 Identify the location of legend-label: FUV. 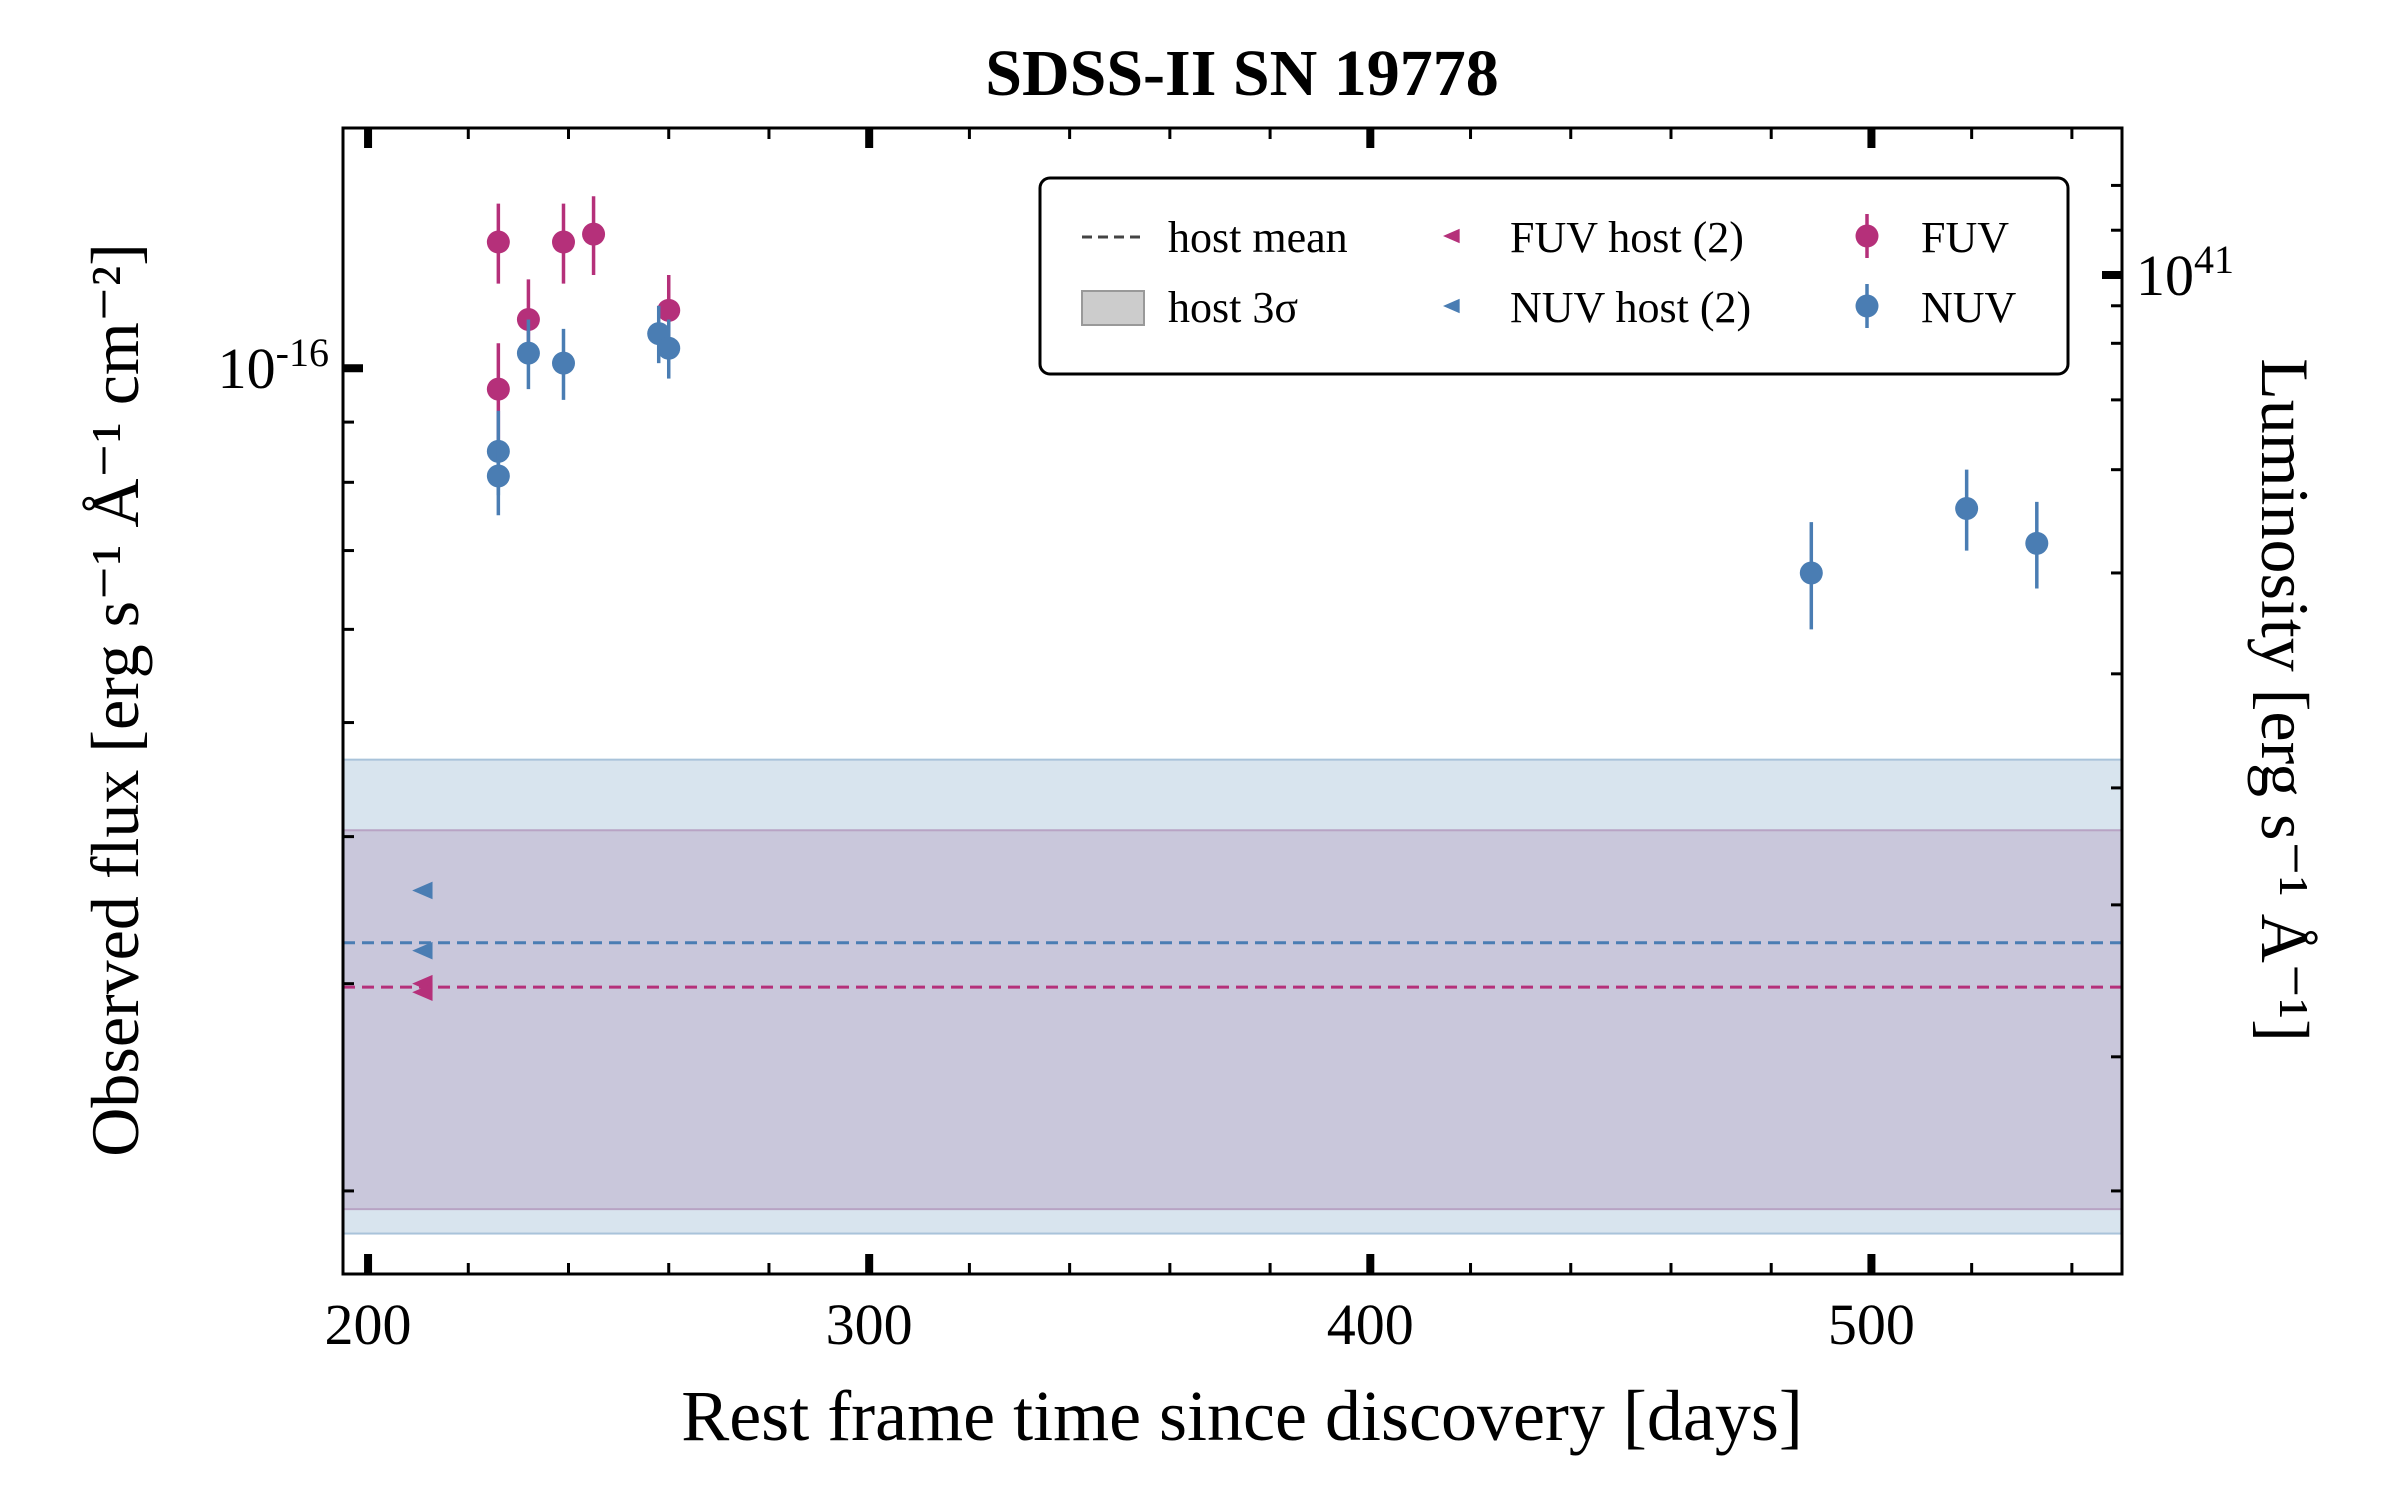
(1965, 237).